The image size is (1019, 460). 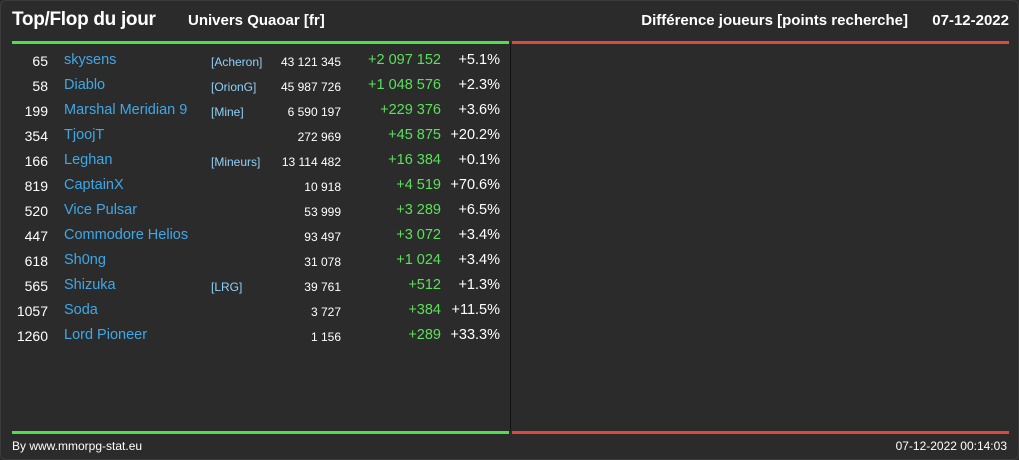 What do you see at coordinates (325, 312) in the screenshot?
I see `player-points: 3 727` at bounding box center [325, 312].